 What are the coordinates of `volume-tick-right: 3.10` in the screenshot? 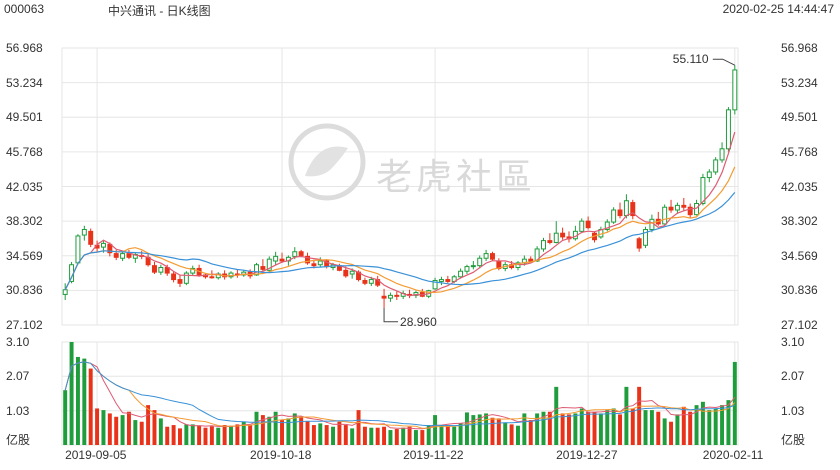 It's located at (793, 342).